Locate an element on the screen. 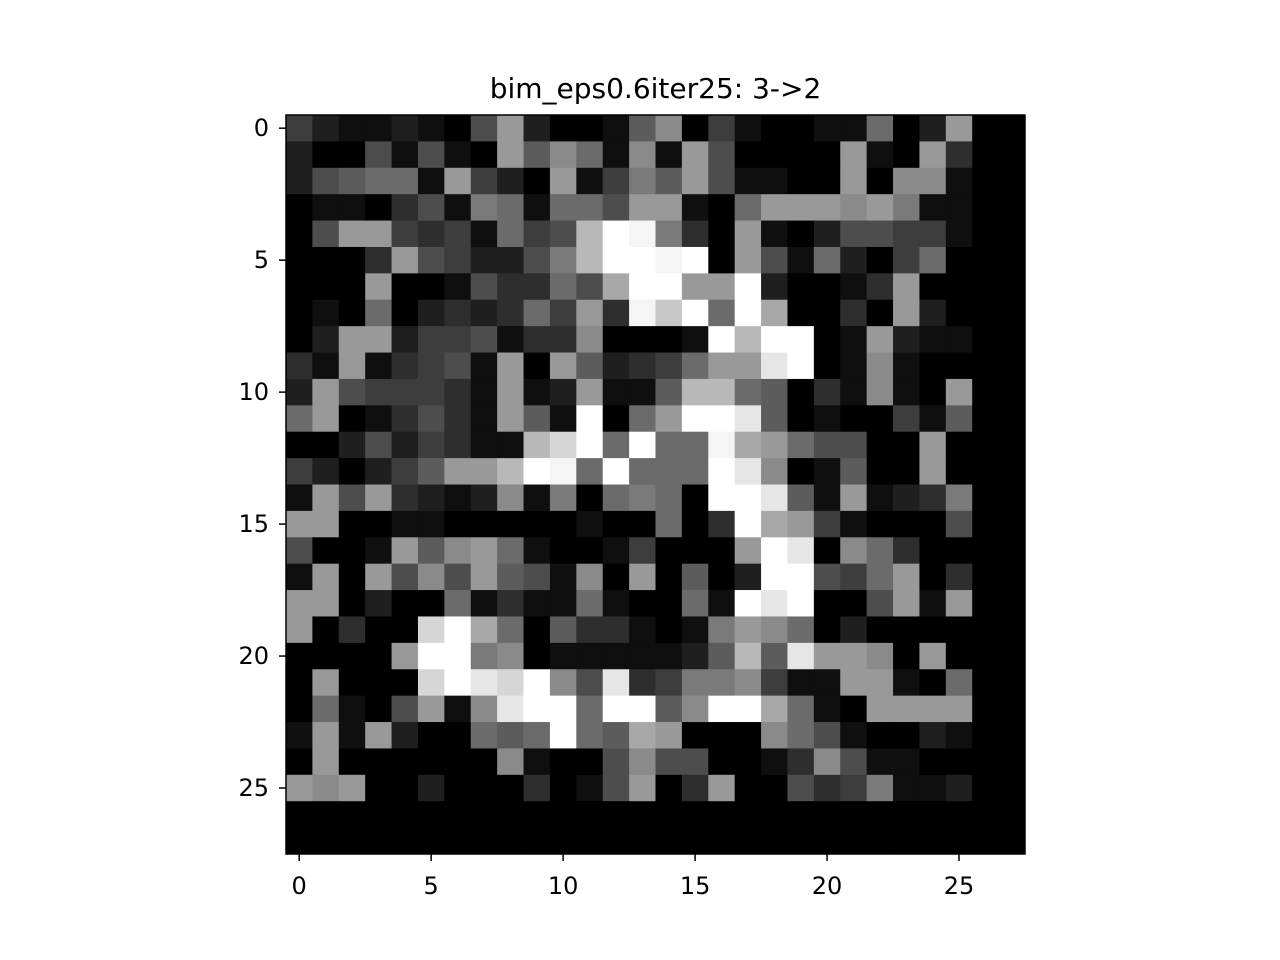  x-tick-label: 0 is located at coordinates (299, 886).